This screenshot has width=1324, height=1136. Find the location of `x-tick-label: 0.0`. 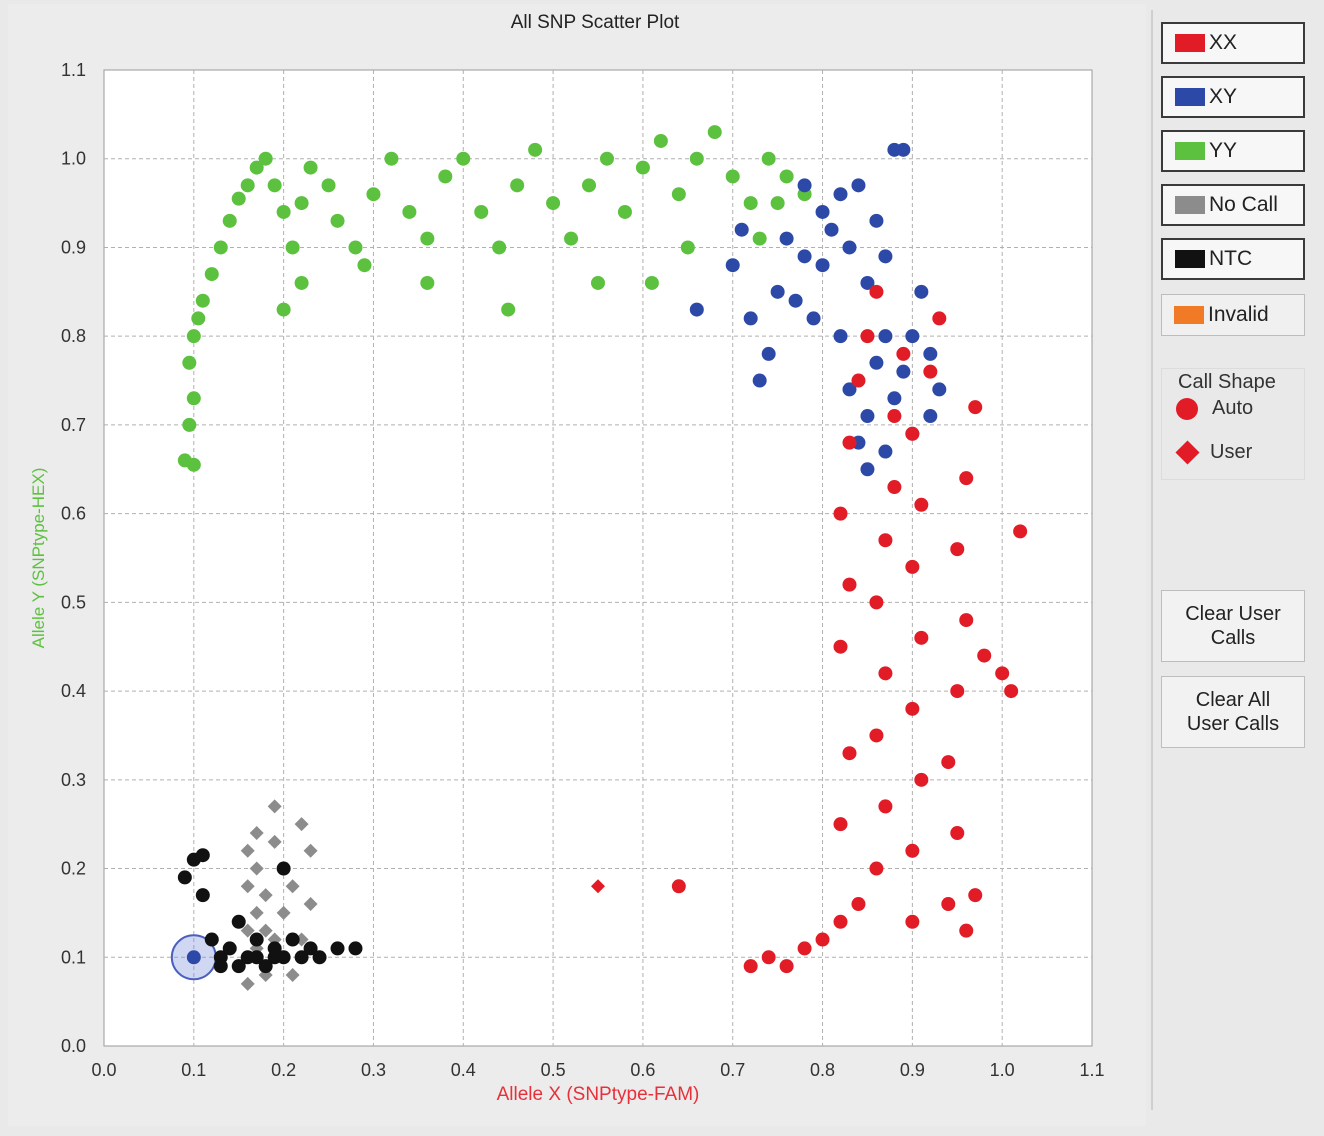

x-tick-label: 0.0 is located at coordinates (103, 1070).